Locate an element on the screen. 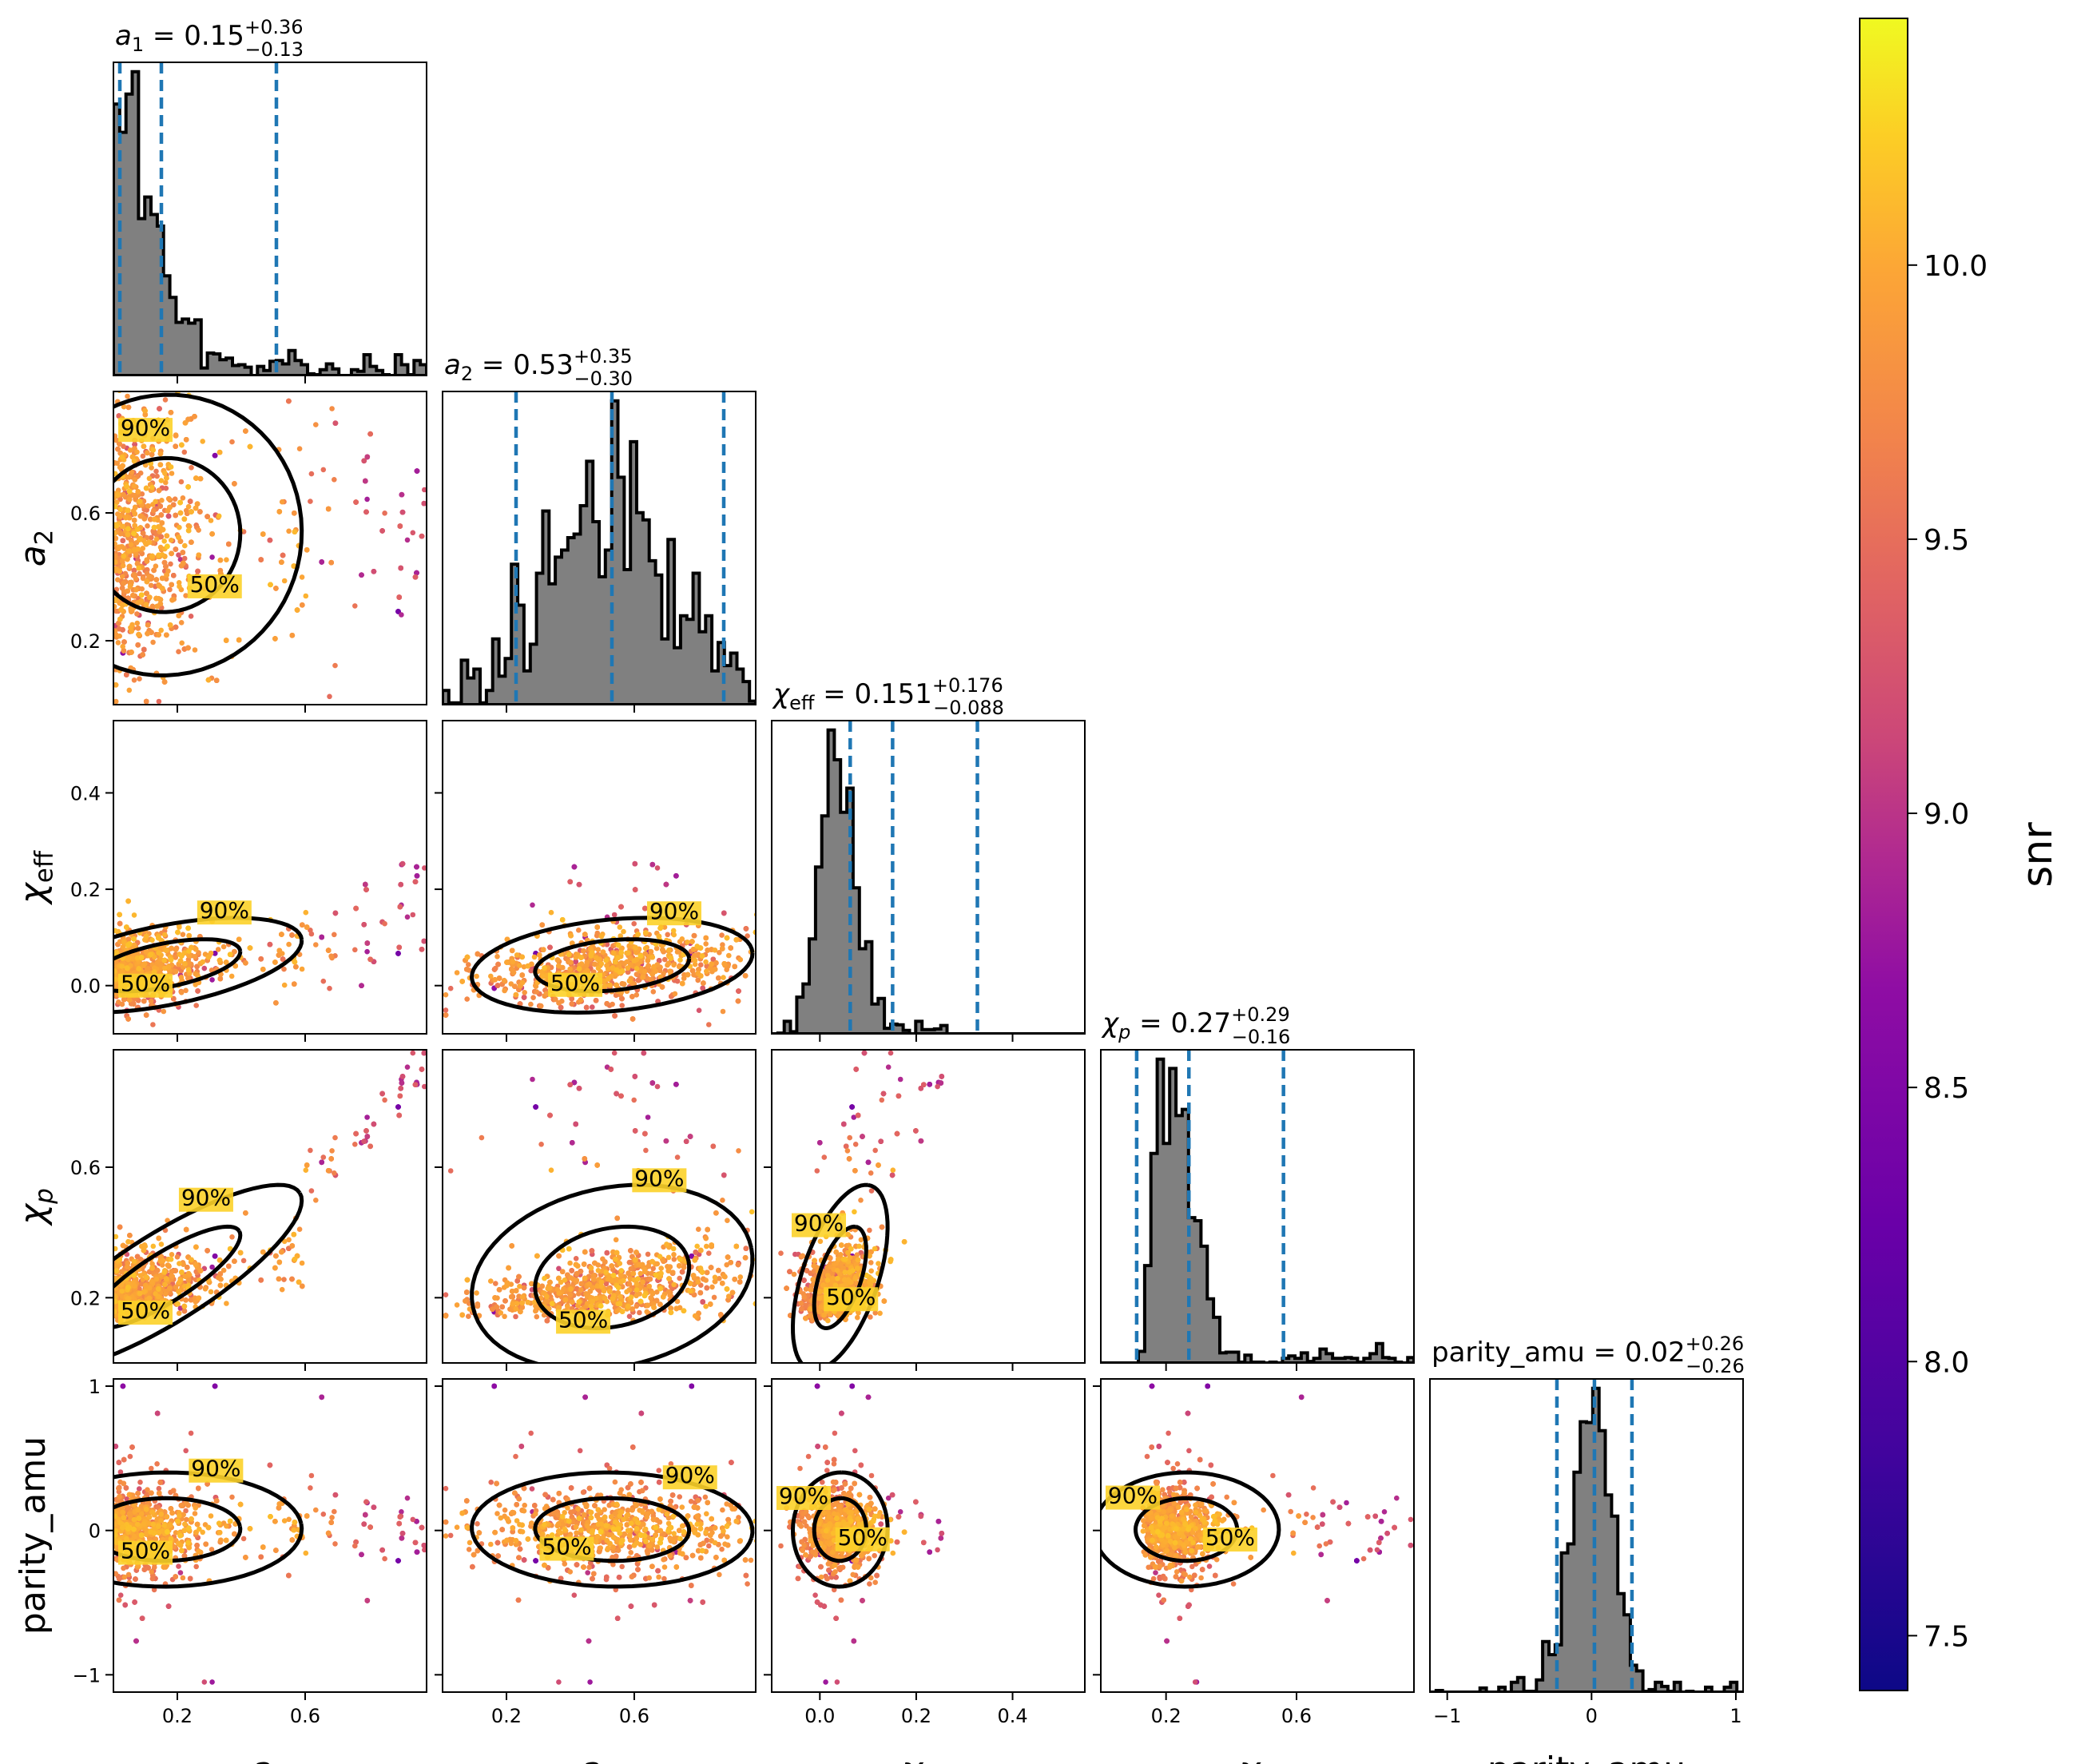 This screenshot has width=2073, height=1764. contour-50-percent is located at coordinates (178, 534).